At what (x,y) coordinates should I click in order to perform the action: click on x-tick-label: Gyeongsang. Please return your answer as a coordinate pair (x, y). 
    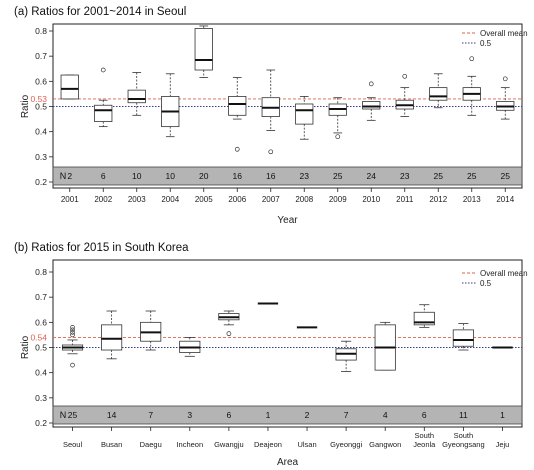
    Looking at the image, I should click on (463, 444).